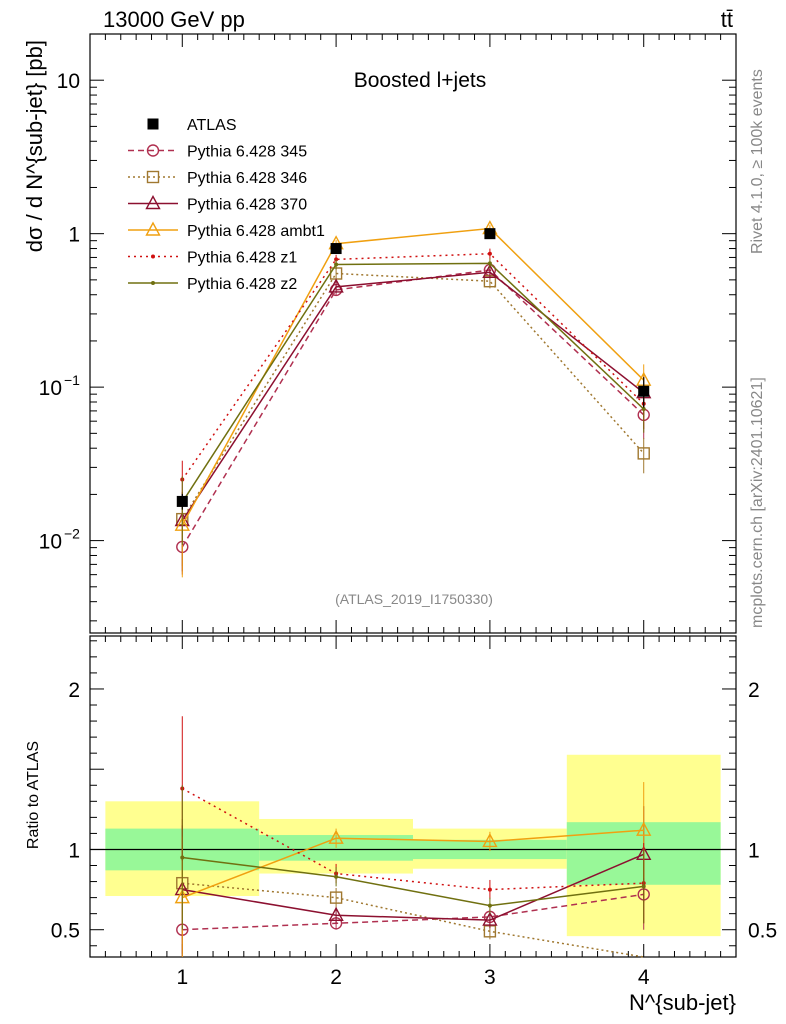 The height and width of the screenshot is (1024, 786). What do you see at coordinates (754, 850) in the screenshot?
I see `ratio-tick-label-right: 1` at bounding box center [754, 850].